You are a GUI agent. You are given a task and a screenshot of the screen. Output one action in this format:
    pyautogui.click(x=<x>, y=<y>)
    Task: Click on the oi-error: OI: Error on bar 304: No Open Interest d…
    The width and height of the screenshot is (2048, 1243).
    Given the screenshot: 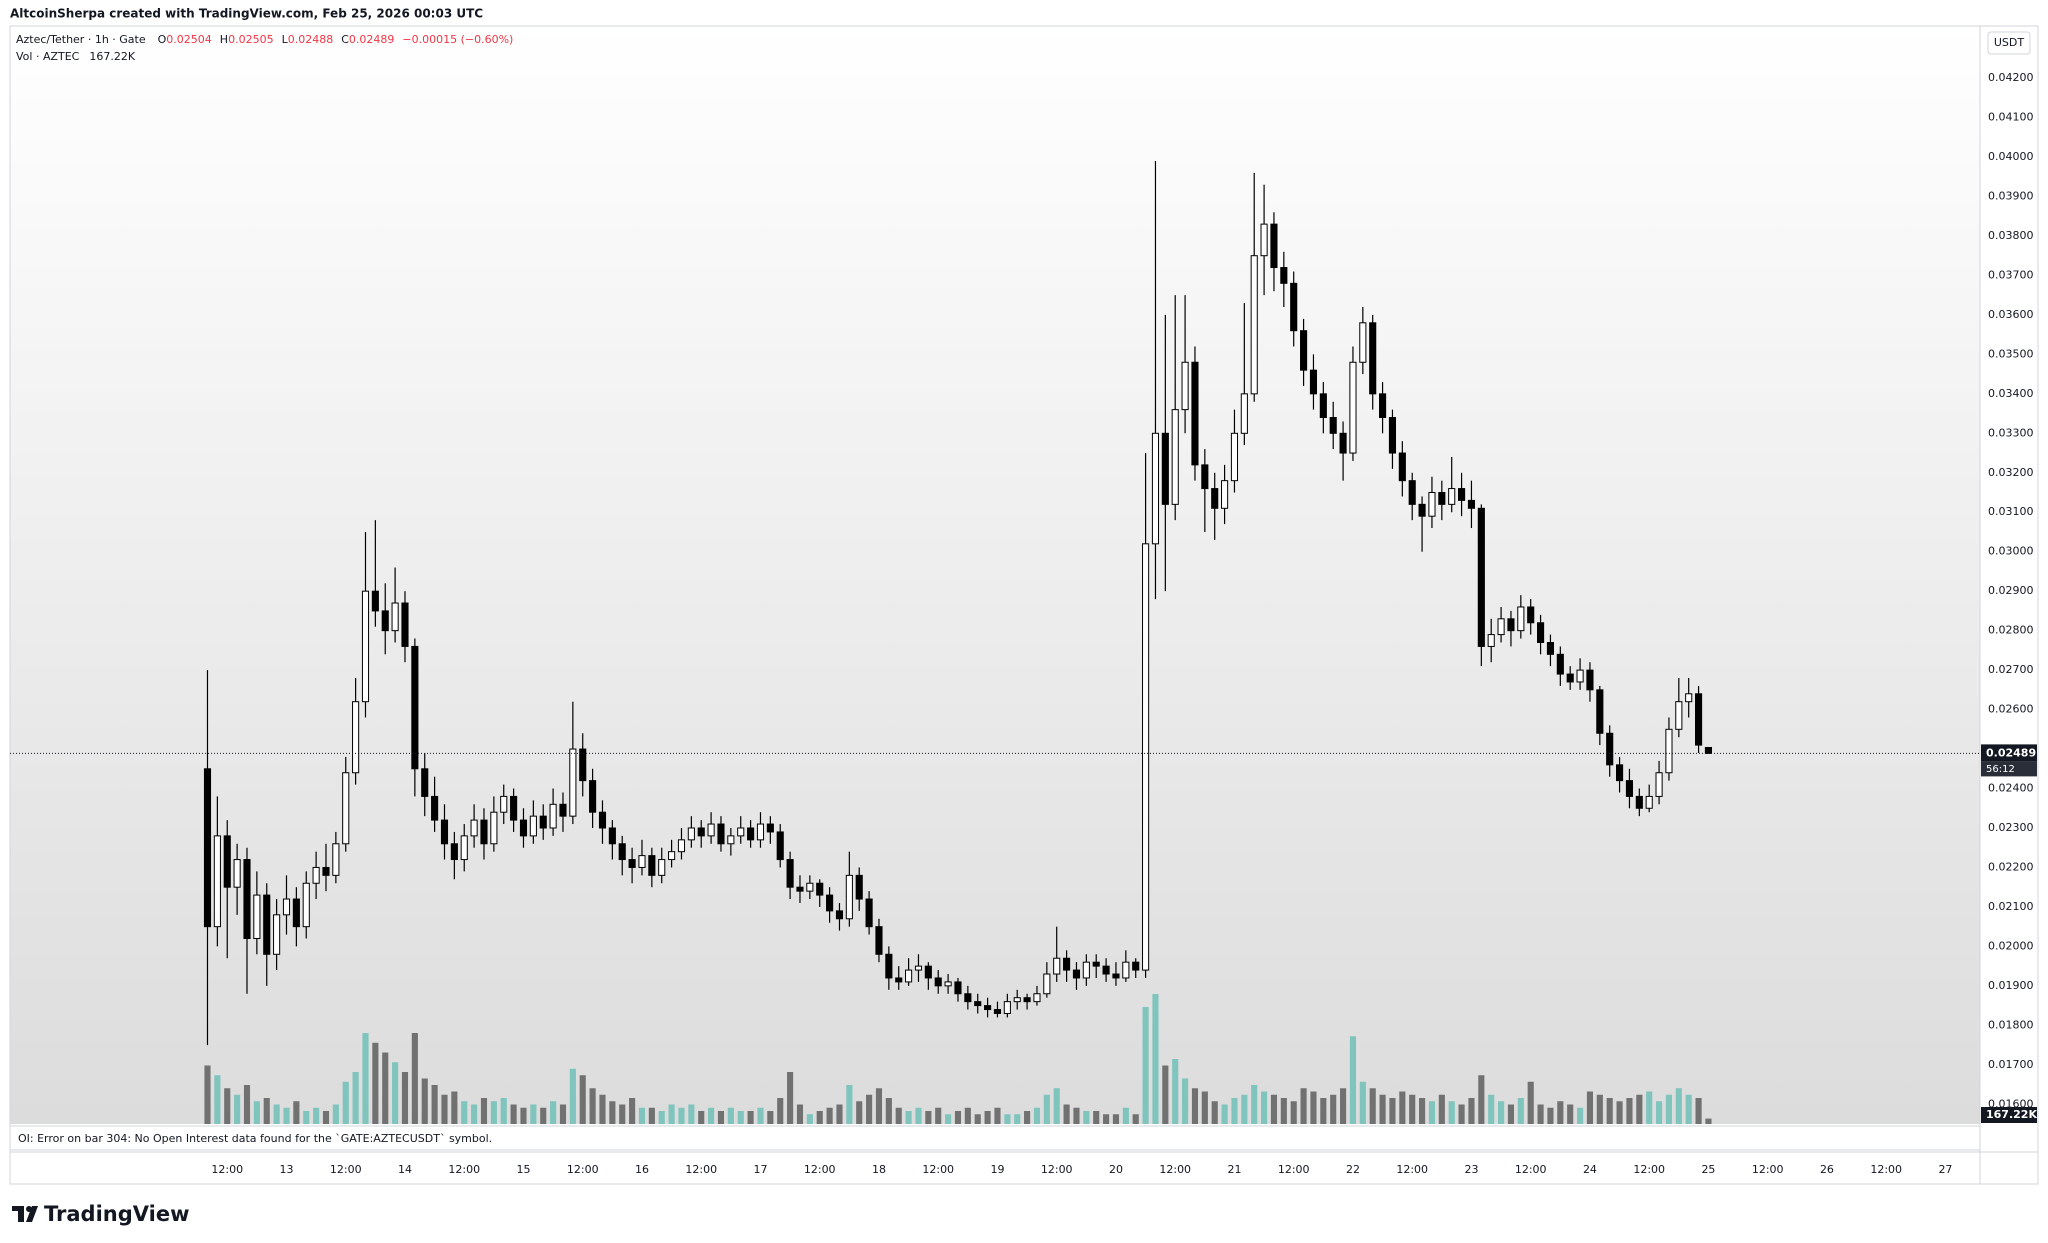 What is the action you would take?
    pyautogui.click(x=255, y=1138)
    